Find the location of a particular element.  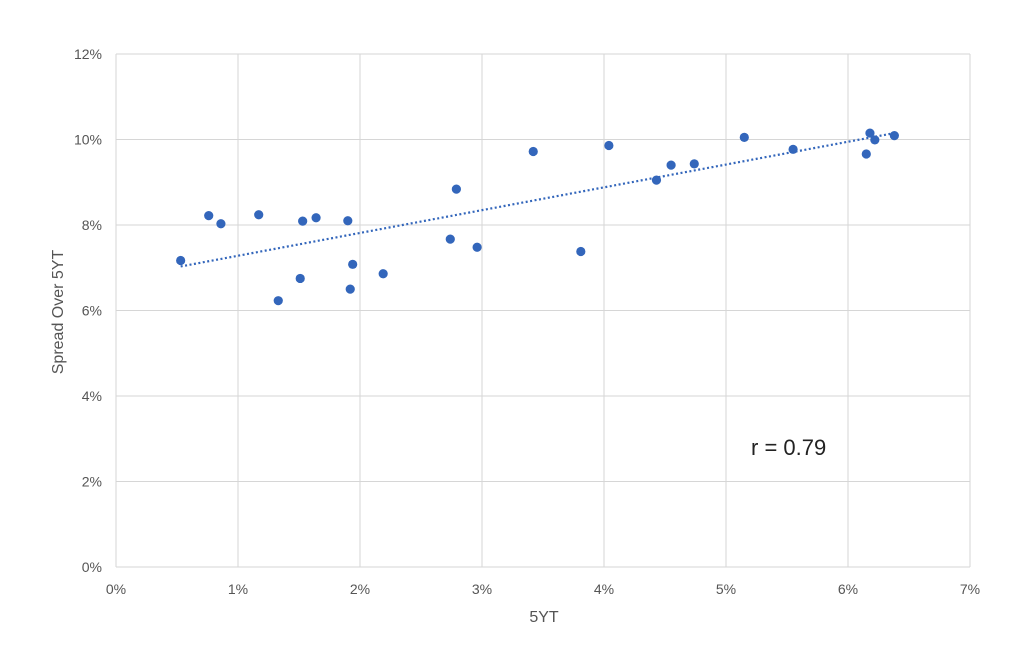

x-tick-label: 0% is located at coordinates (116, 589).